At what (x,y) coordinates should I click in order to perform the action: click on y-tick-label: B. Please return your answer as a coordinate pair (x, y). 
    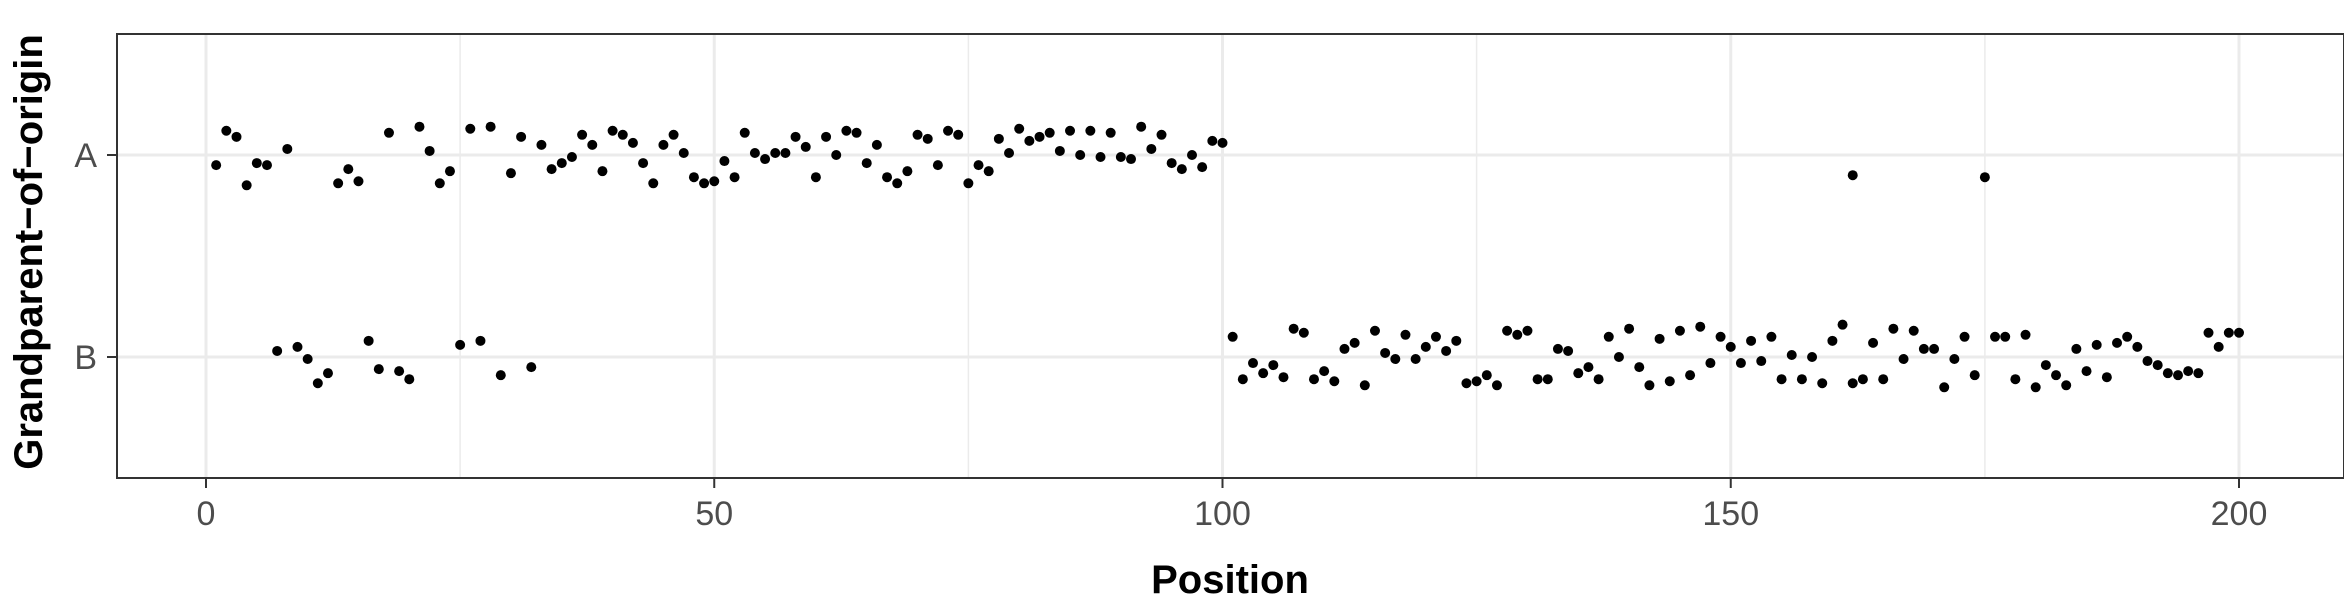
    Looking at the image, I should click on (85, 358).